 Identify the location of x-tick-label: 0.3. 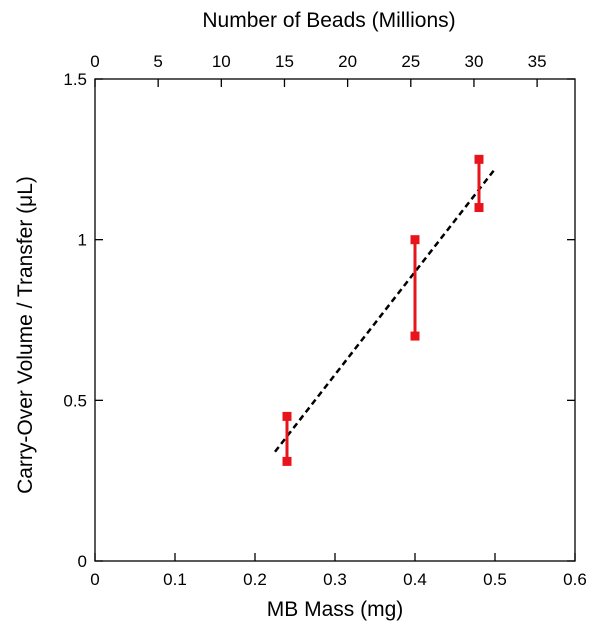
(335, 579).